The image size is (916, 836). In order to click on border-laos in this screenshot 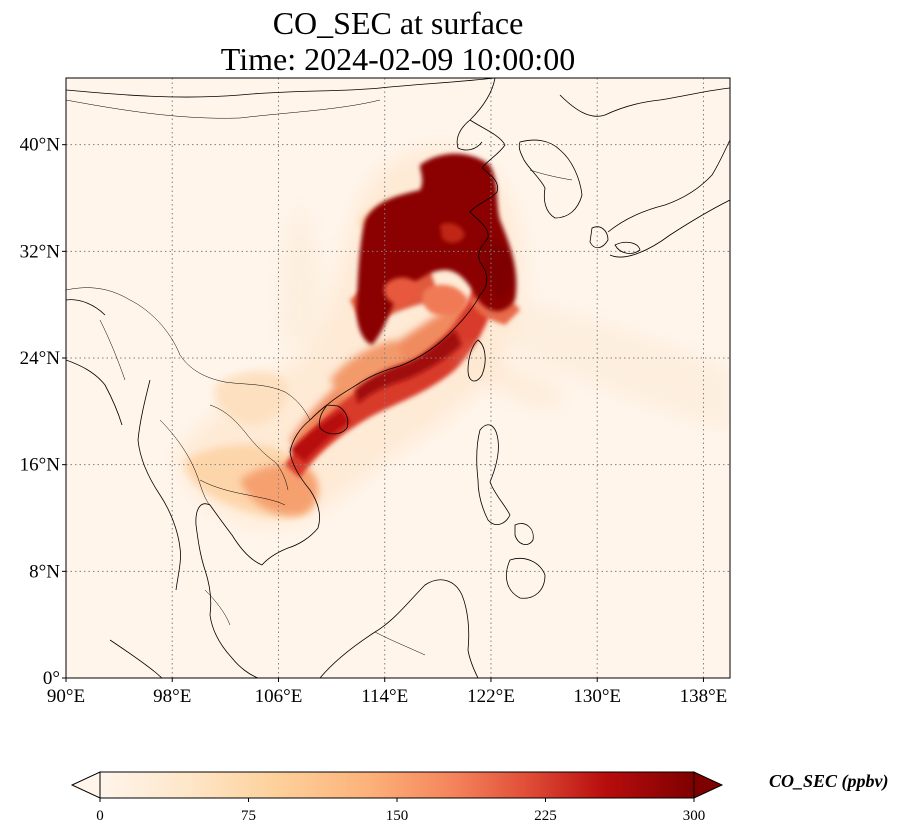, I will do `click(249, 447)`.